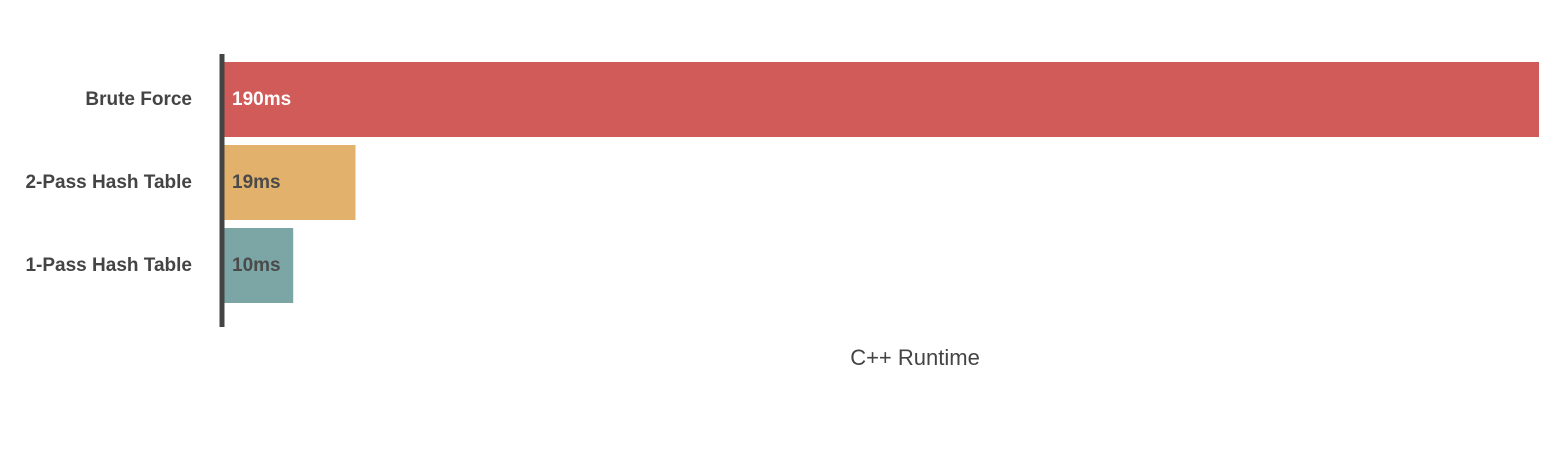  I want to click on category-label-0: Brute Force, so click(138, 99).